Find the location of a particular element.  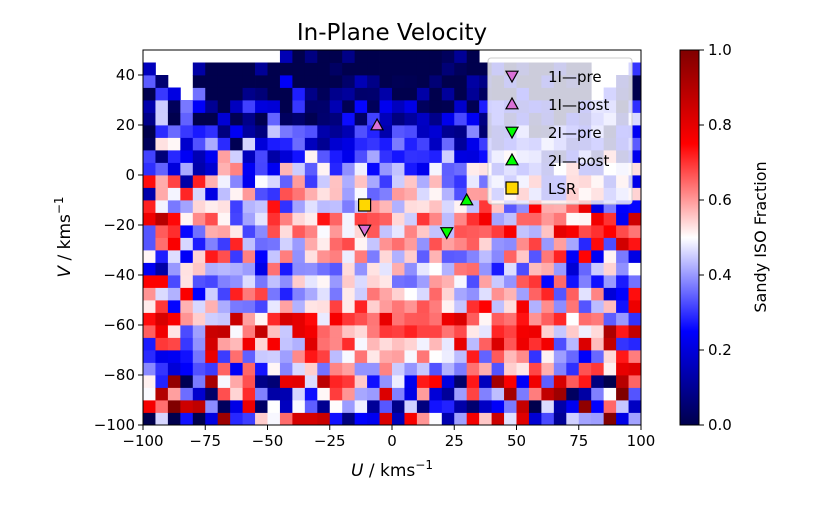

x-axis-var: U is located at coordinates (357, 471).